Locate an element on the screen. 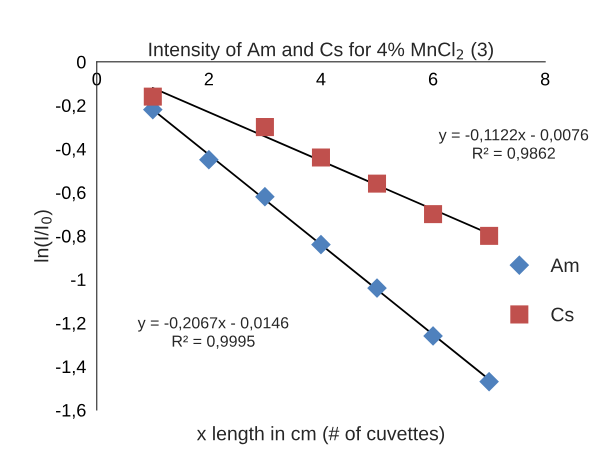  chart-title: Intensity of Am and Cs for 4% MnCl$_{2}$ (3) is located at coordinates (321, 51).